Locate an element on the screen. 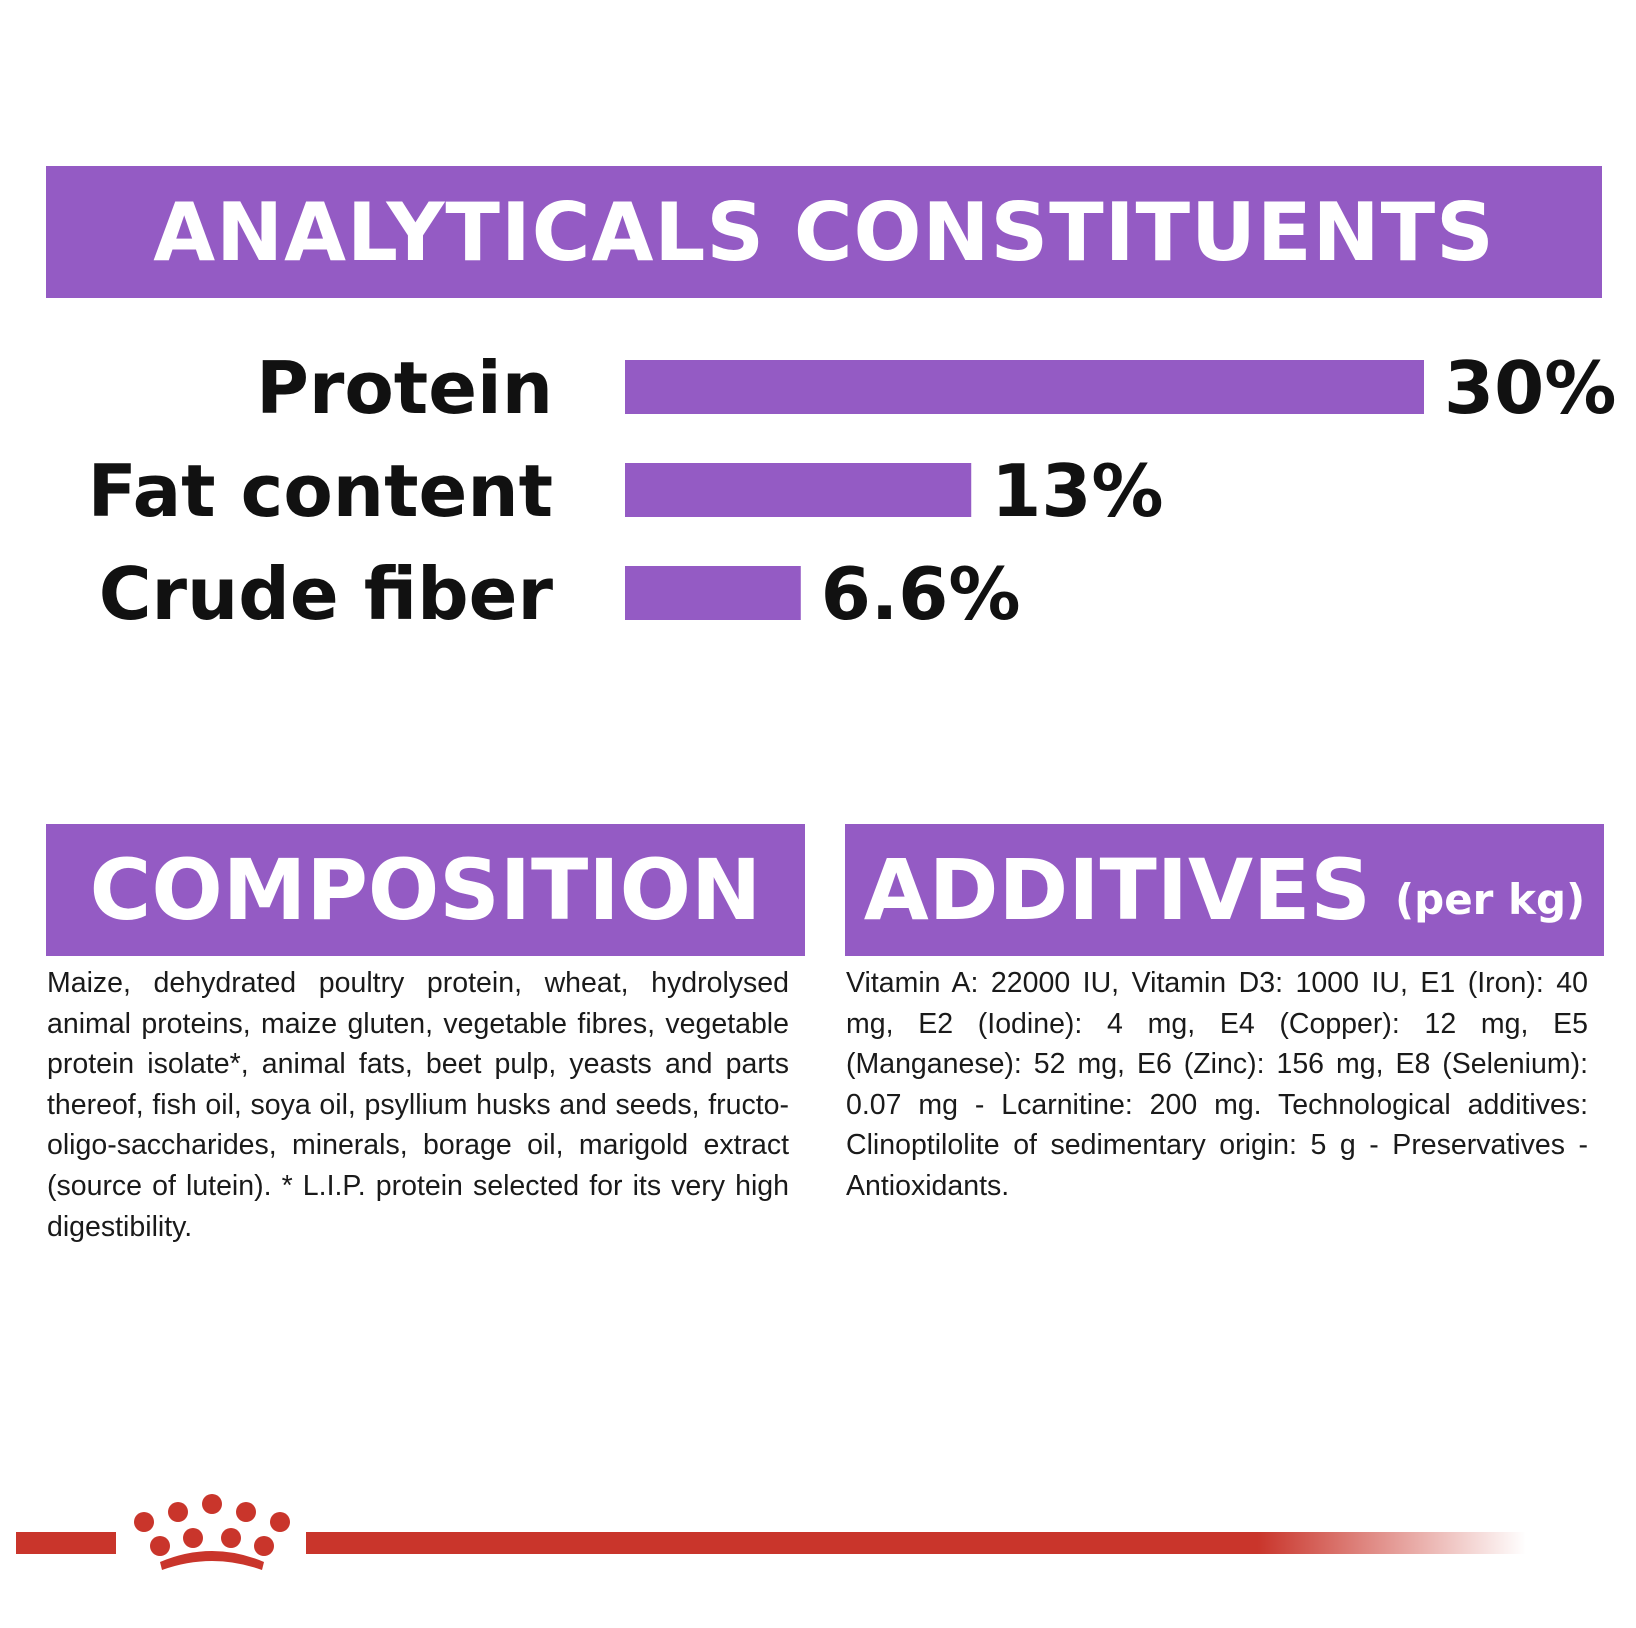 This screenshot has height=1628, width=1636. composition-title: COMPOSITION is located at coordinates (425, 890).